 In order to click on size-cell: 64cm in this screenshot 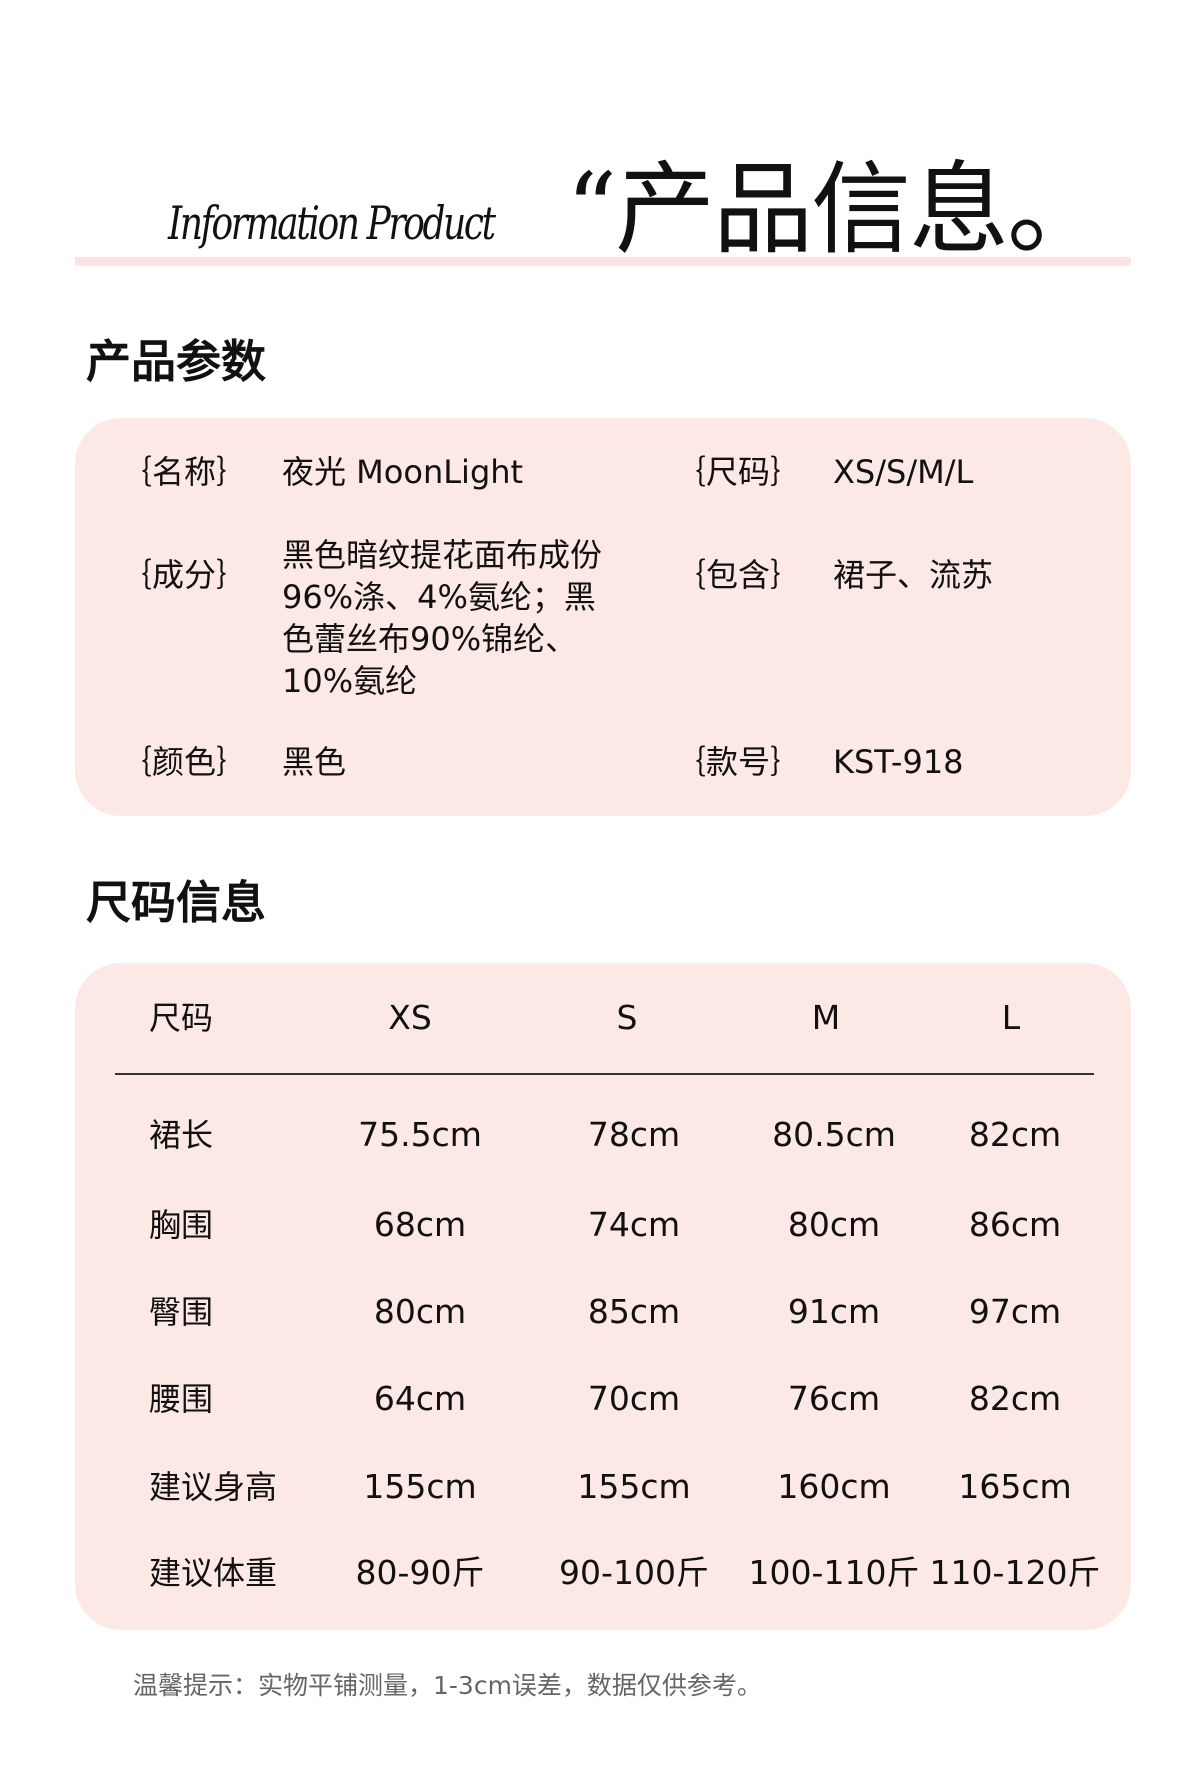, I will do `click(420, 1398)`.